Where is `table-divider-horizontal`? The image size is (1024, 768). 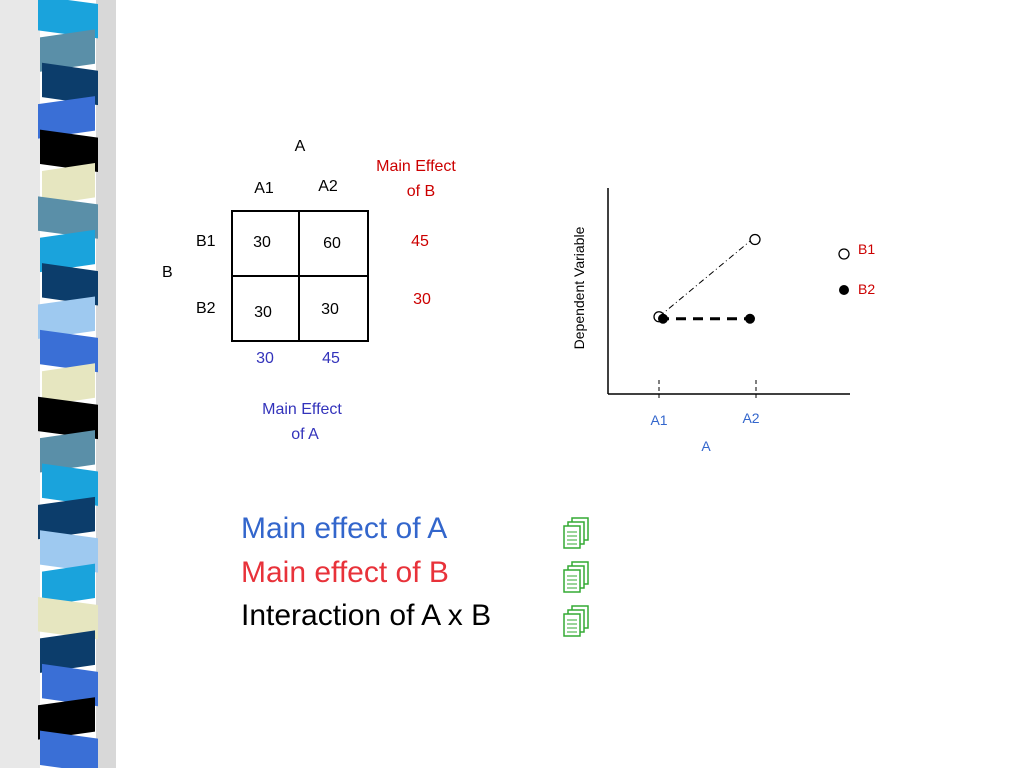
table-divider-horizontal is located at coordinates (300, 276).